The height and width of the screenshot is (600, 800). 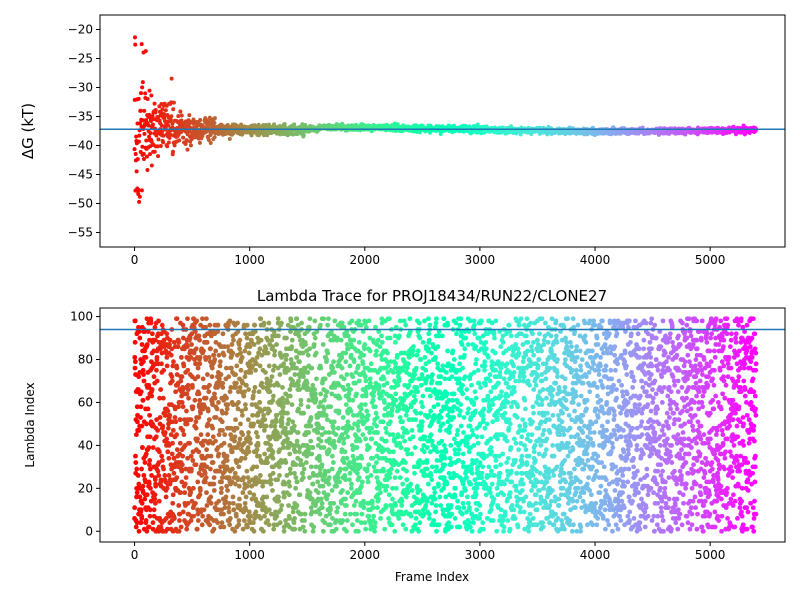 I want to click on dg-x-tick-label: 4000, so click(x=595, y=260).